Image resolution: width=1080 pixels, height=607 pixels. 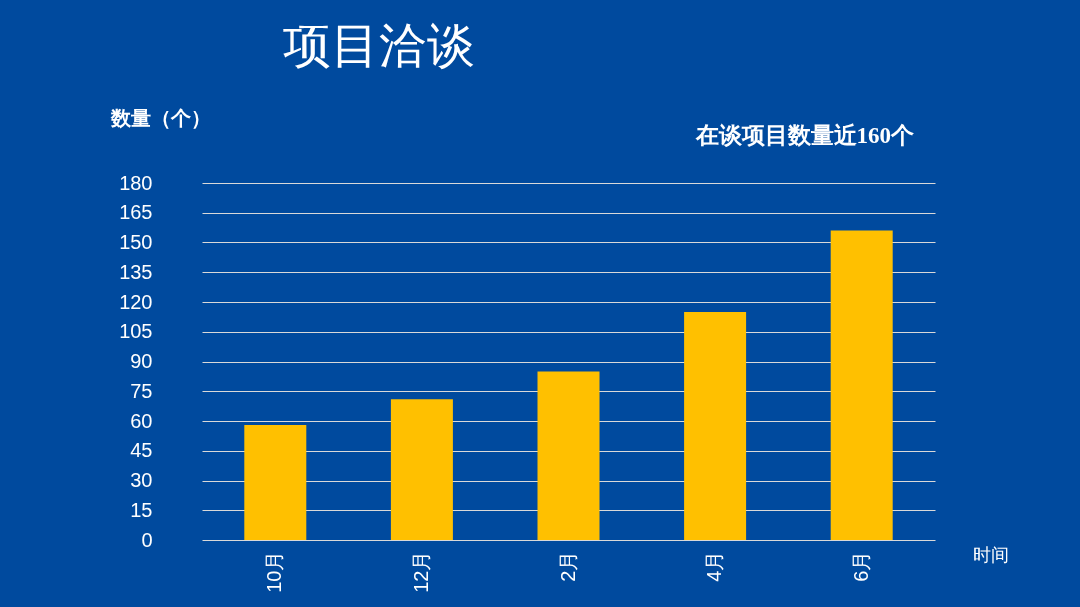 What do you see at coordinates (274, 571) in the screenshot?
I see `x-tick-label: 10月` at bounding box center [274, 571].